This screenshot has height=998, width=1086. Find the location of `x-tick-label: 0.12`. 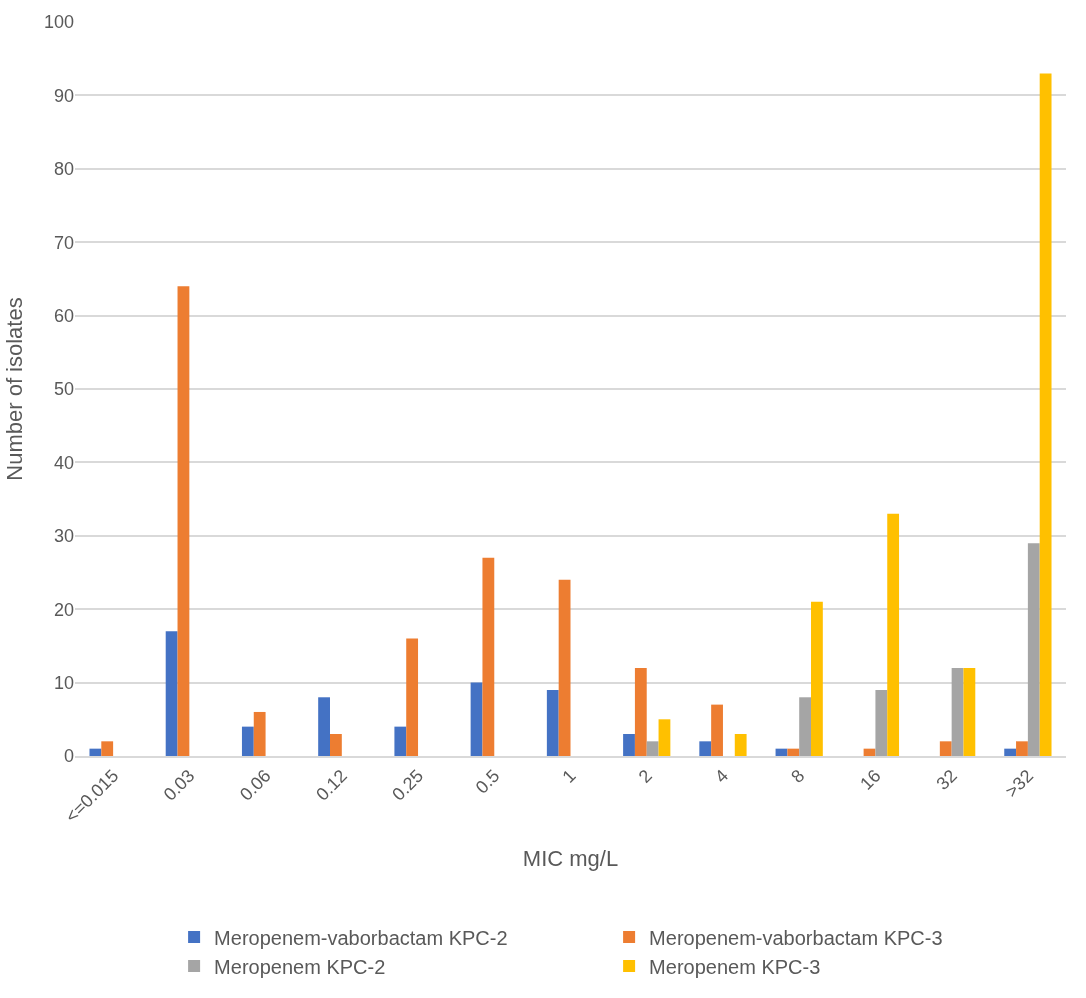

x-tick-label: 0.12 is located at coordinates (331, 785).